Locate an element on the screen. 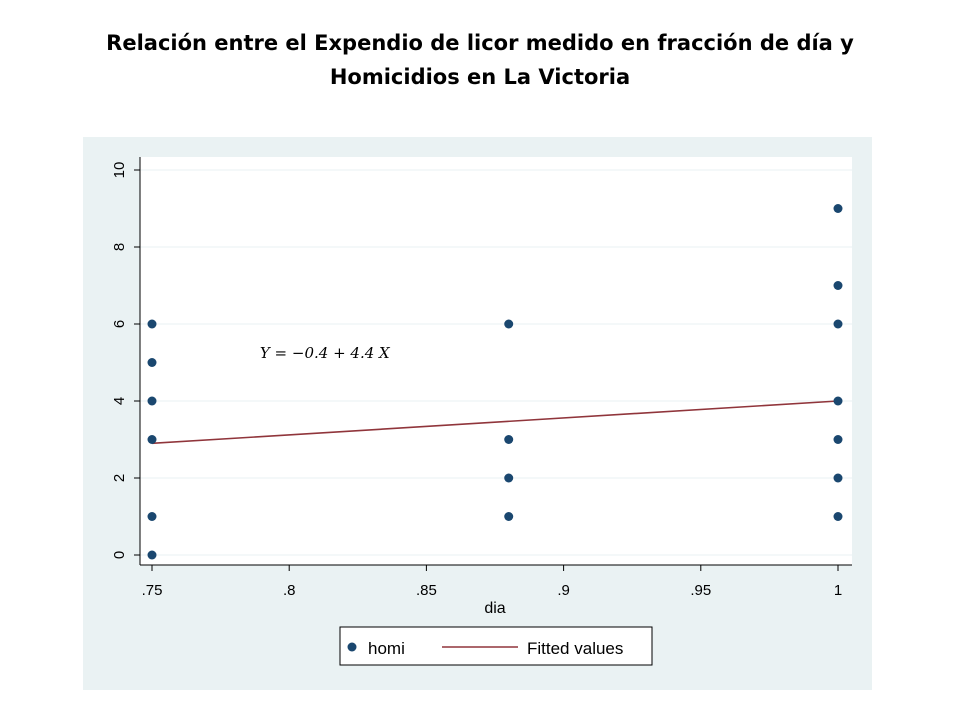 The image size is (960, 720). x-tick-label-5: 1 is located at coordinates (838, 590).